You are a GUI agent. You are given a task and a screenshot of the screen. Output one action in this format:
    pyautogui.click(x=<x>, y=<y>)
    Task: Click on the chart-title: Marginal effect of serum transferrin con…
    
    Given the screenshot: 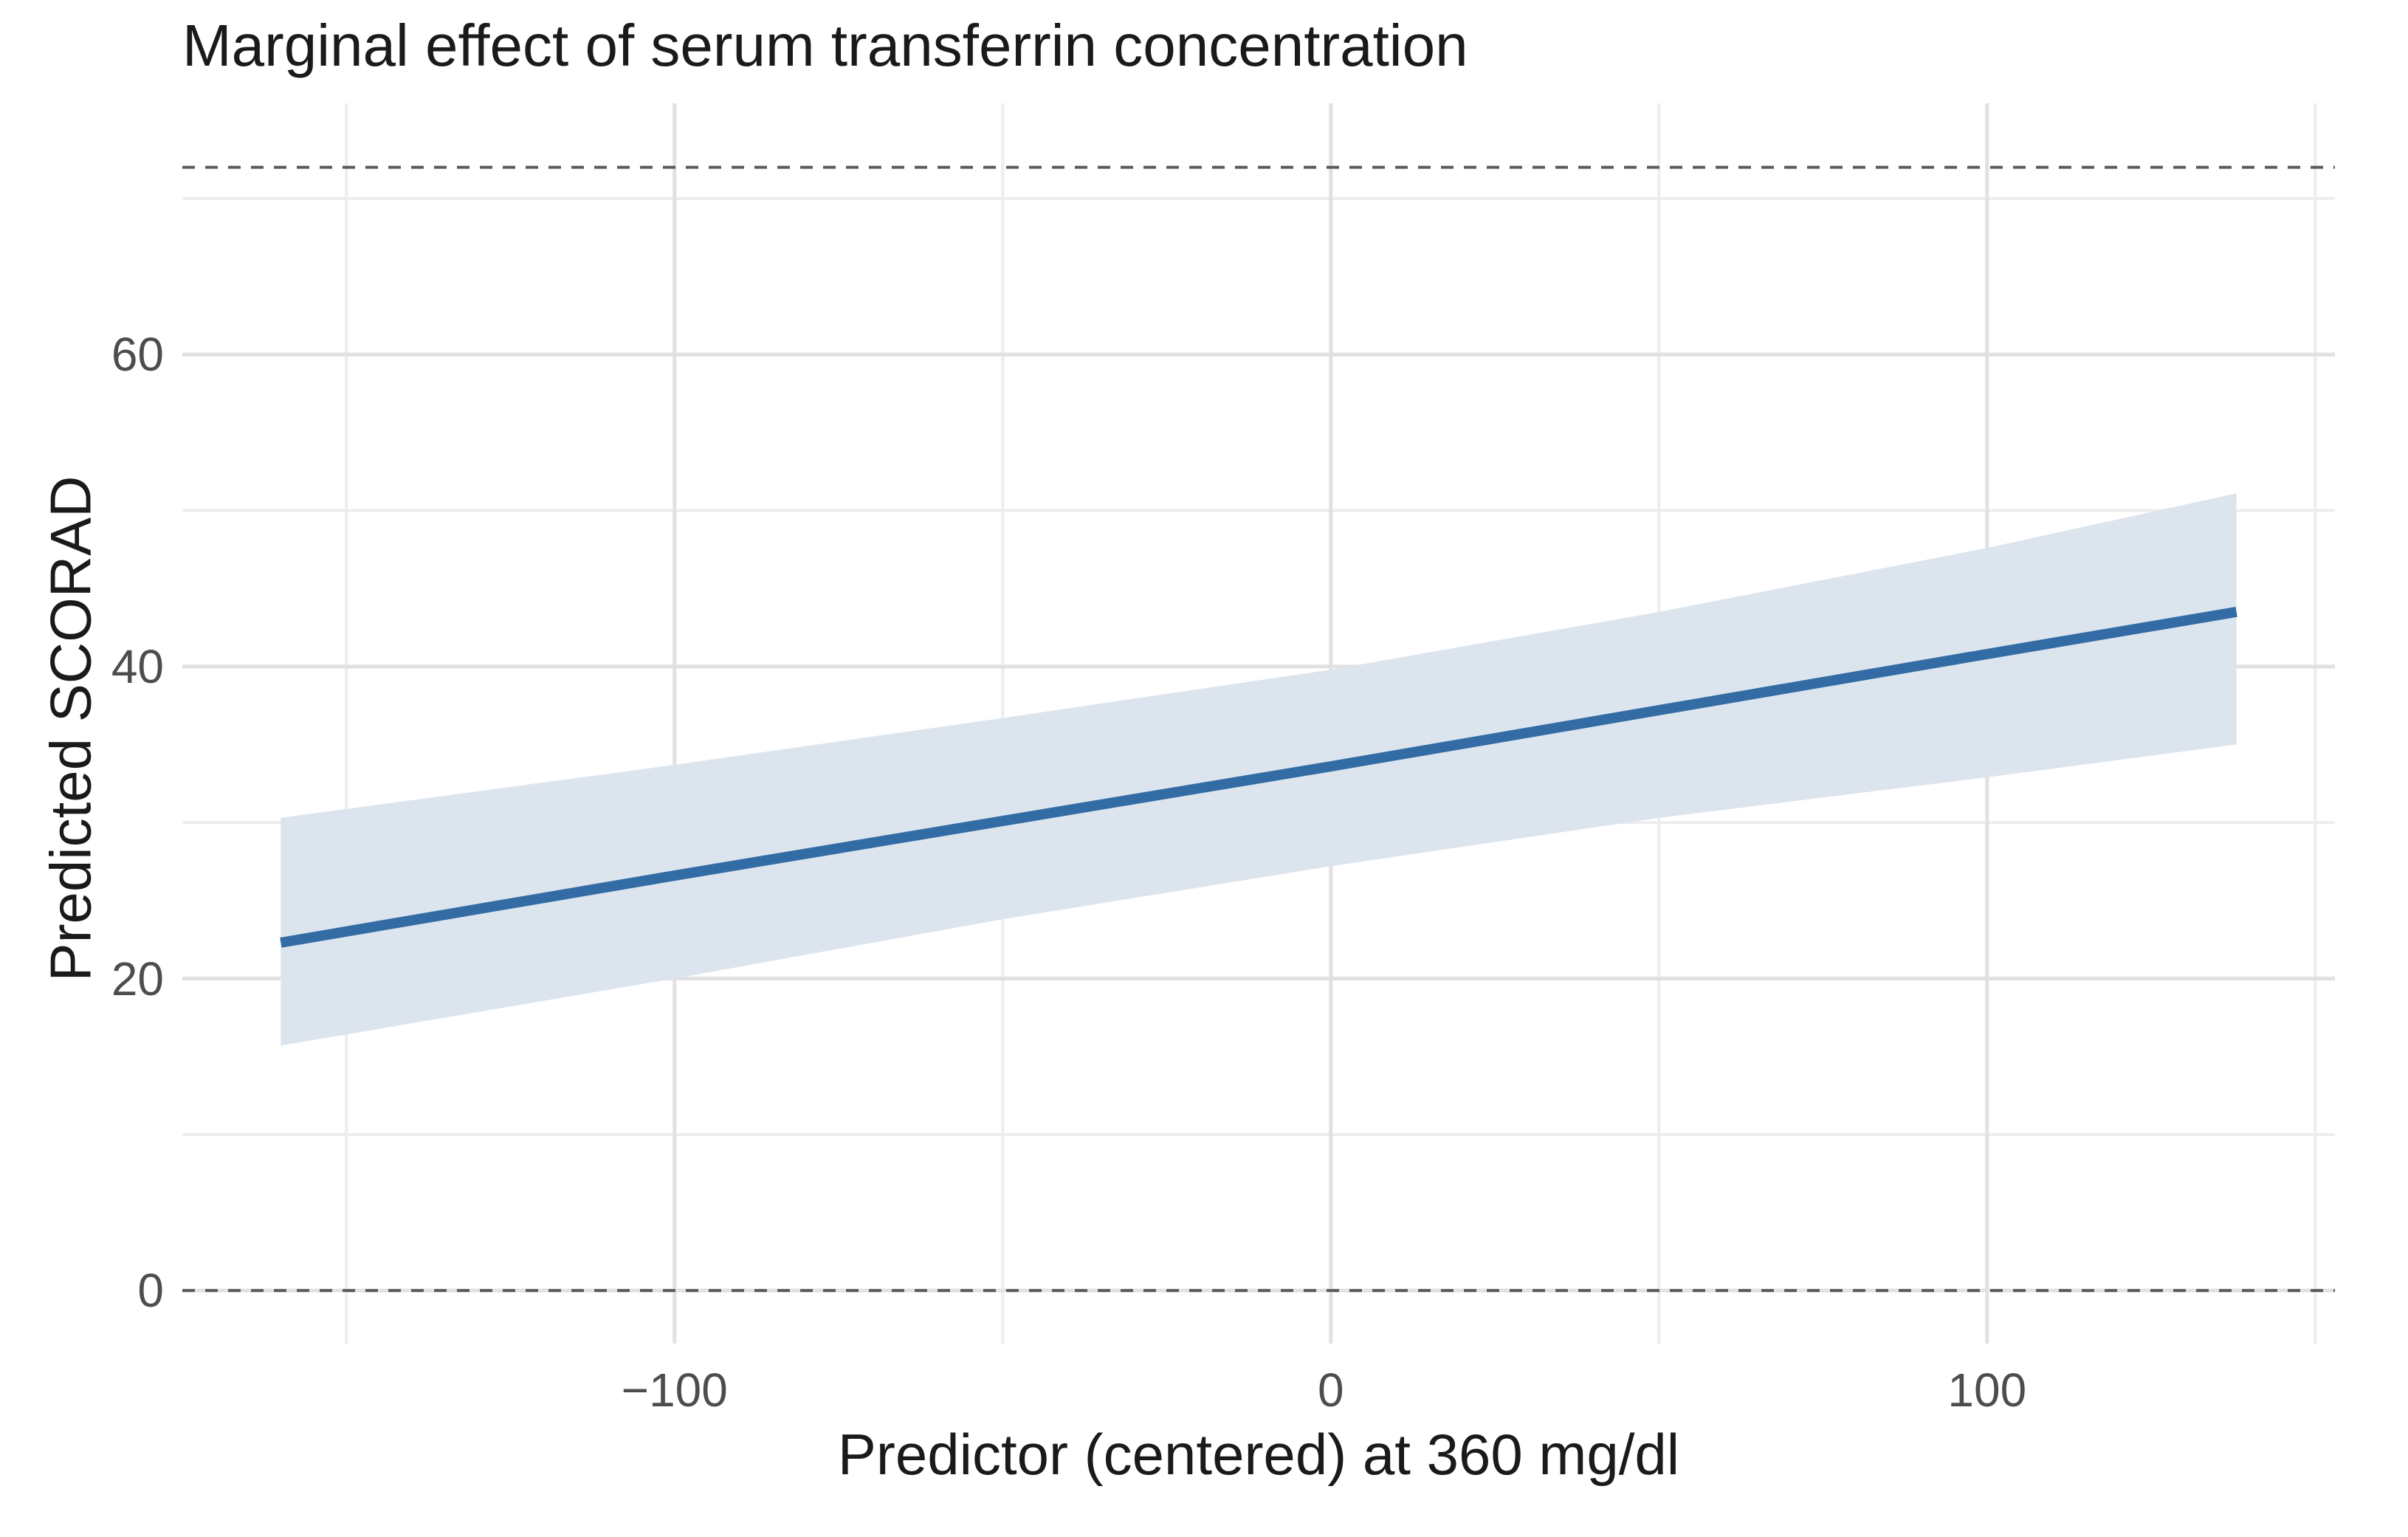 What is the action you would take?
    pyautogui.click(x=825, y=45)
    